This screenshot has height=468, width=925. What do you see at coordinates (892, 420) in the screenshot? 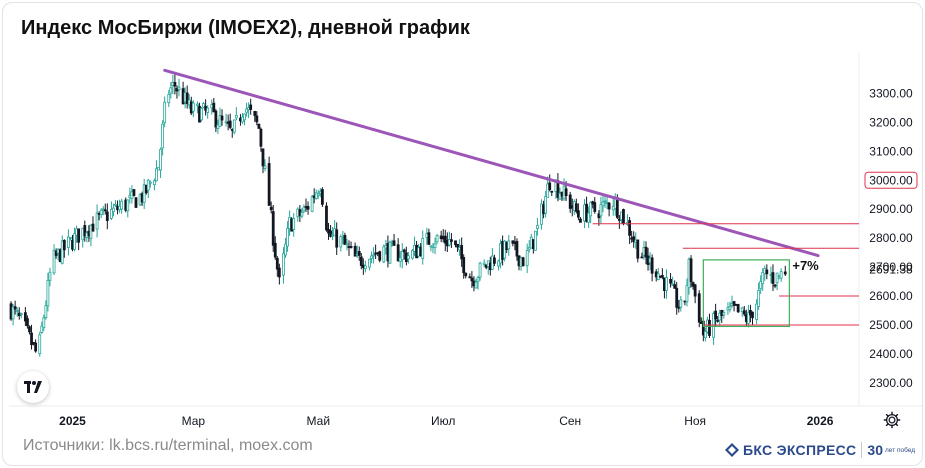
I see `gear-icon` at bounding box center [892, 420].